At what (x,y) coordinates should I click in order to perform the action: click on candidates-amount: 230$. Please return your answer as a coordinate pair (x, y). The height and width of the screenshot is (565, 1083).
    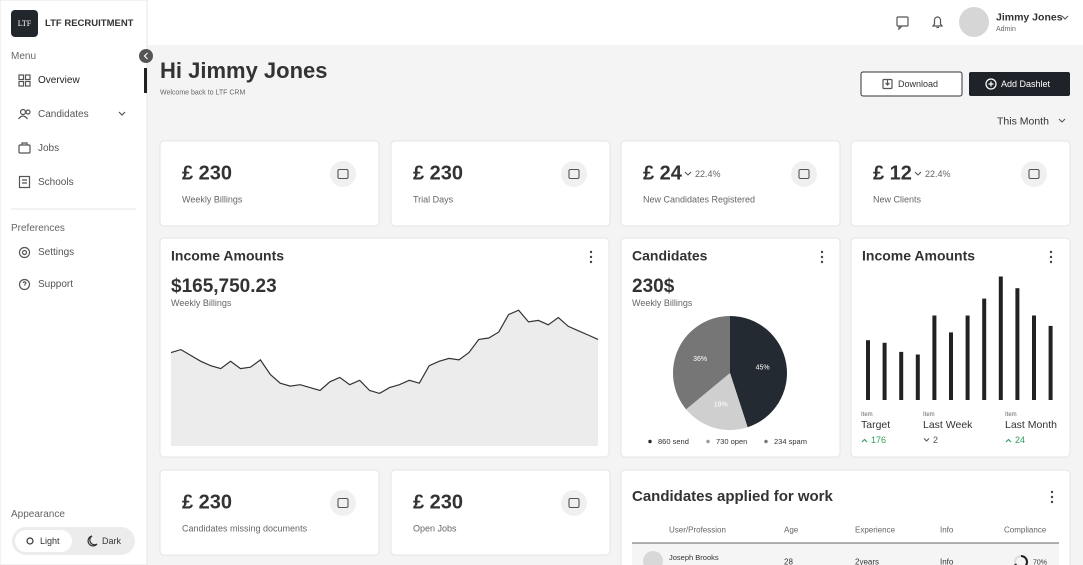
    Looking at the image, I should click on (653, 286).